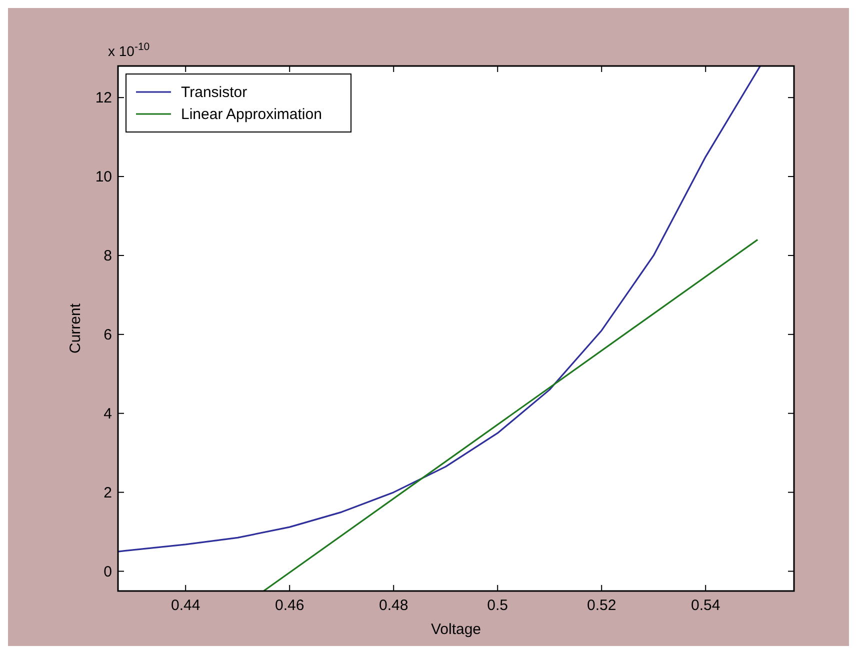  Describe the element at coordinates (456, 629) in the screenshot. I see `x-axis-title: Voltage` at that location.